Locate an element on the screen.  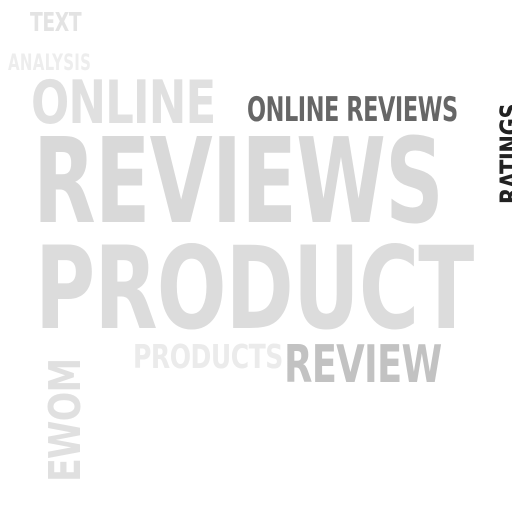
word-analysis: ANALYSIS is located at coordinates (50, 63).